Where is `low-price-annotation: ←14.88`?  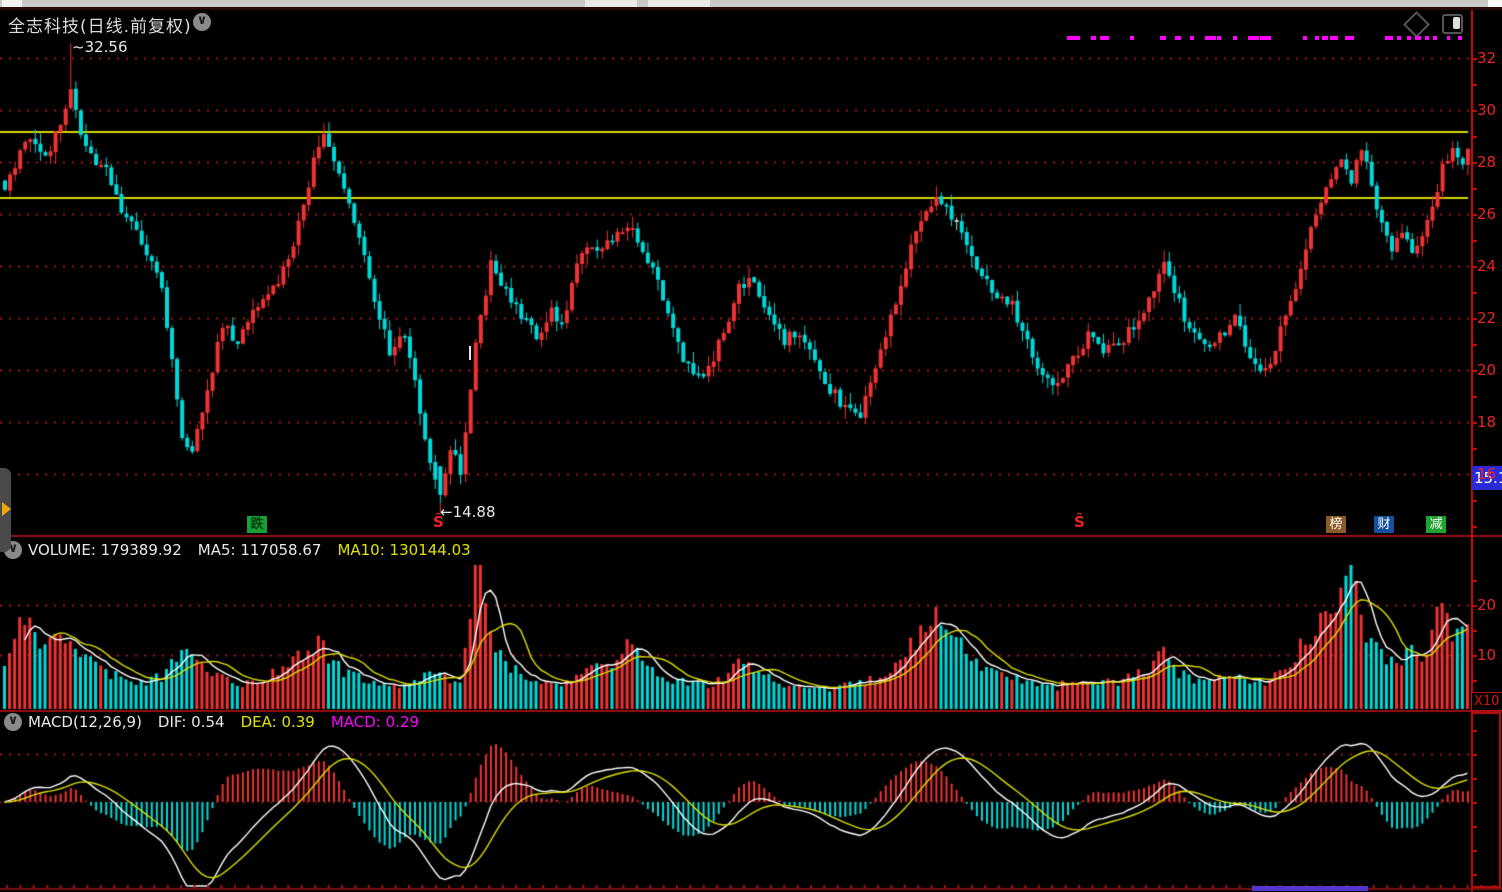
low-price-annotation: ←14.88 is located at coordinates (468, 512).